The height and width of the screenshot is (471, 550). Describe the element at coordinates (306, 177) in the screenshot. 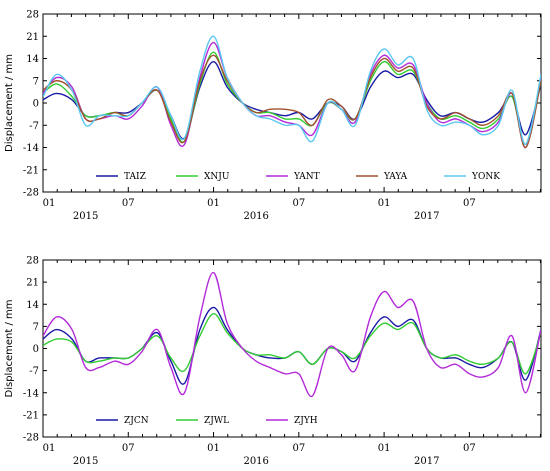

I see `legend-label-yant: YANT` at that location.